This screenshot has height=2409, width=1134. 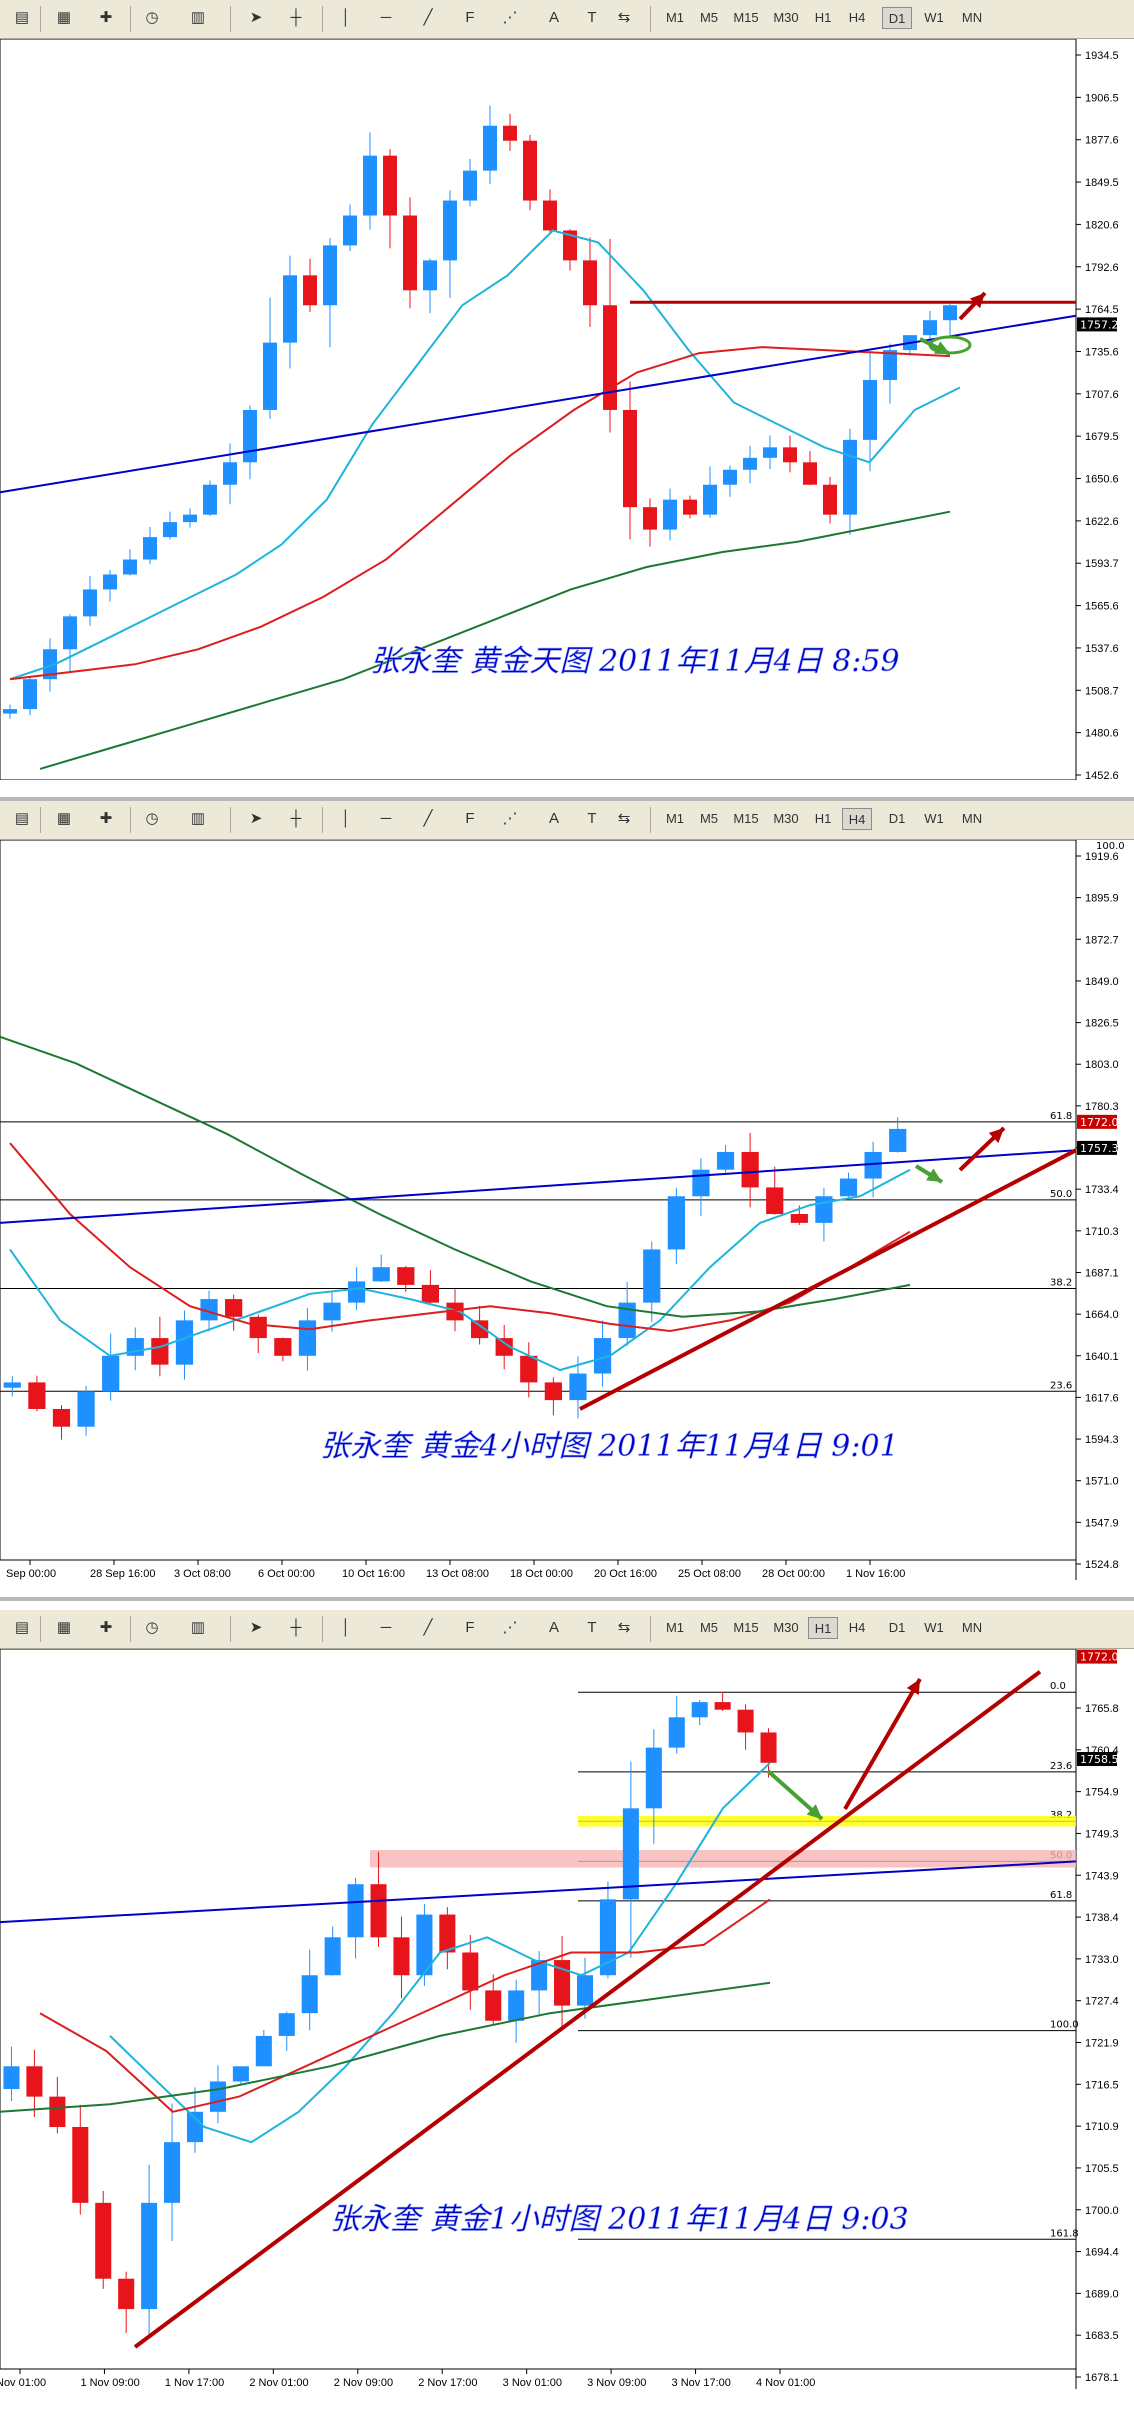 I want to click on highlight-ellipse, so click(x=950, y=345).